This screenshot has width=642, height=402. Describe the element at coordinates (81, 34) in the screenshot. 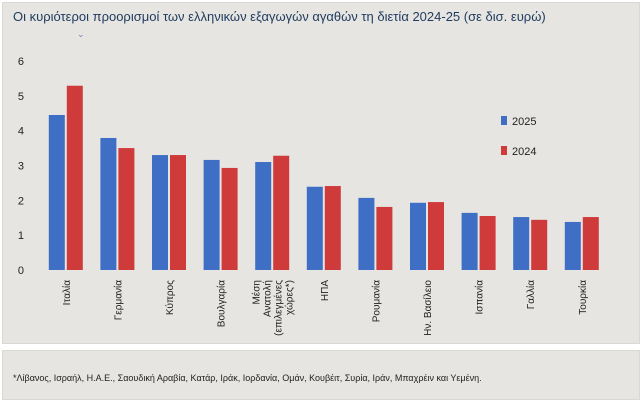

I see `chevron-down-icon: ⌄` at that location.